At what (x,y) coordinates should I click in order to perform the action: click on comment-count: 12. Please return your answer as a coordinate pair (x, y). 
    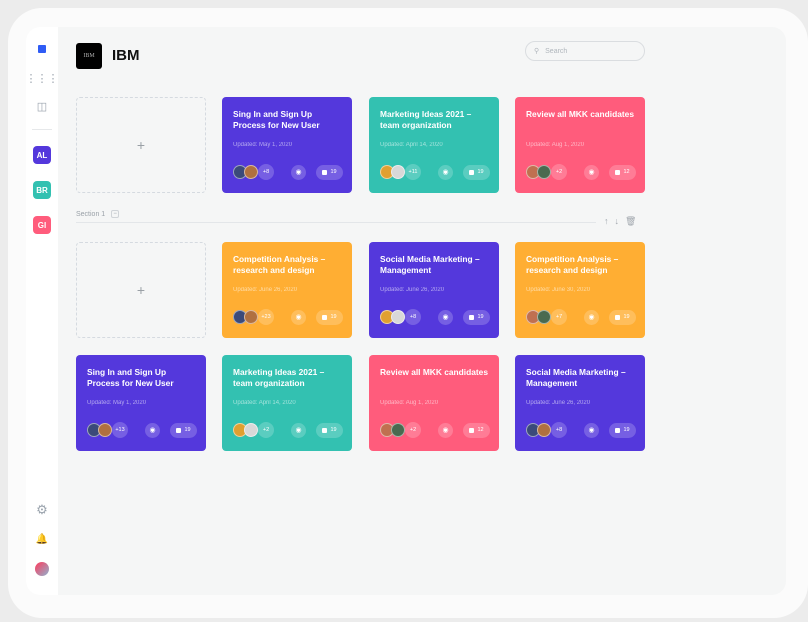
    Looking at the image, I should click on (626, 172).